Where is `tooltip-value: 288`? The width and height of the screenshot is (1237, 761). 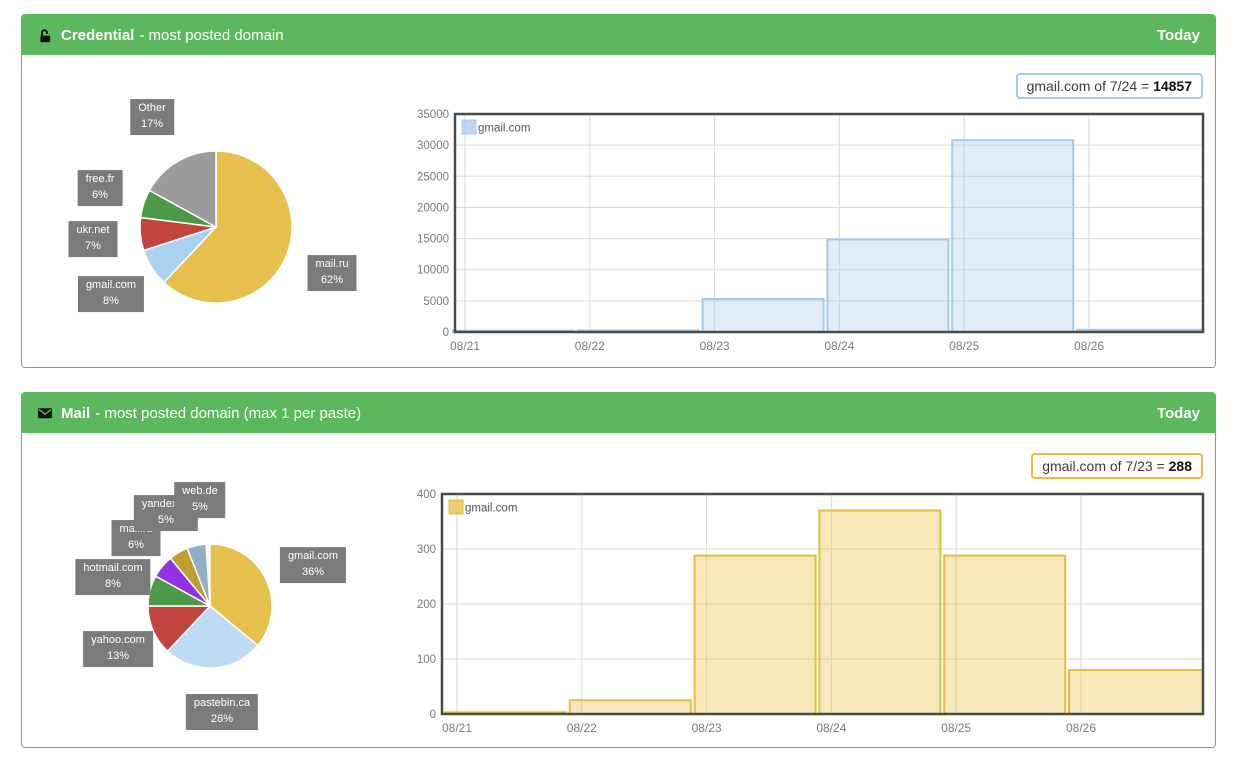
tooltip-value: 288 is located at coordinates (1180, 466).